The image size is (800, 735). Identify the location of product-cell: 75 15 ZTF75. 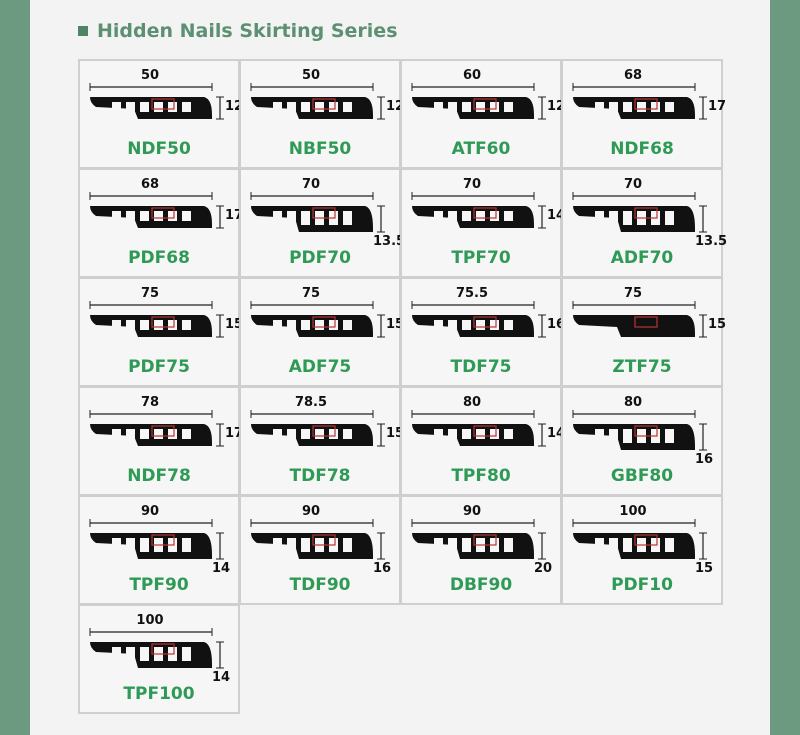
(644, 332).